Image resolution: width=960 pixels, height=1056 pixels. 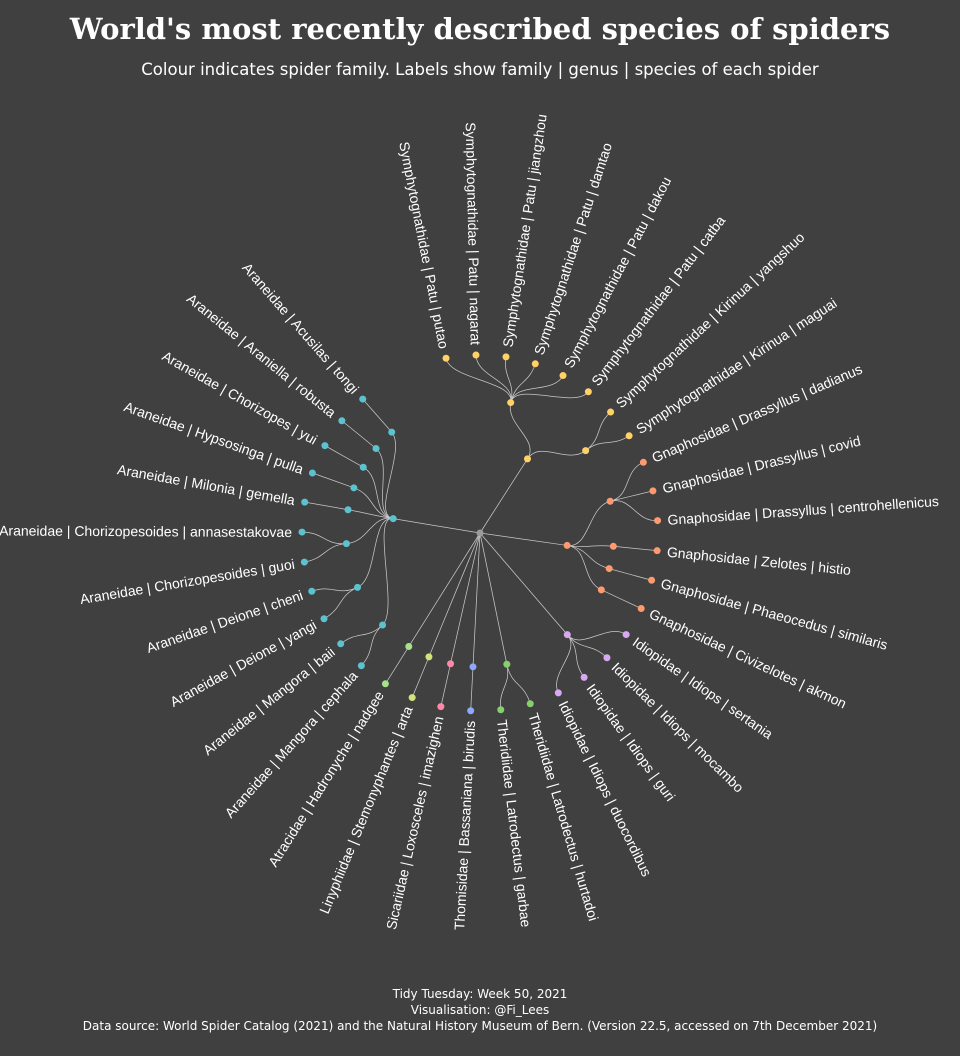 I want to click on edge-root-araneidae, so click(x=437, y=526).